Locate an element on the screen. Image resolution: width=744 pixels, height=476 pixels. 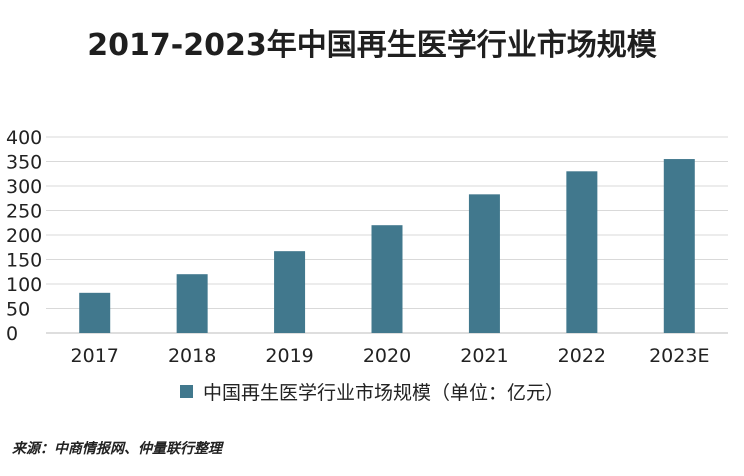
y-tick-label: 250 is located at coordinates (24, 212).